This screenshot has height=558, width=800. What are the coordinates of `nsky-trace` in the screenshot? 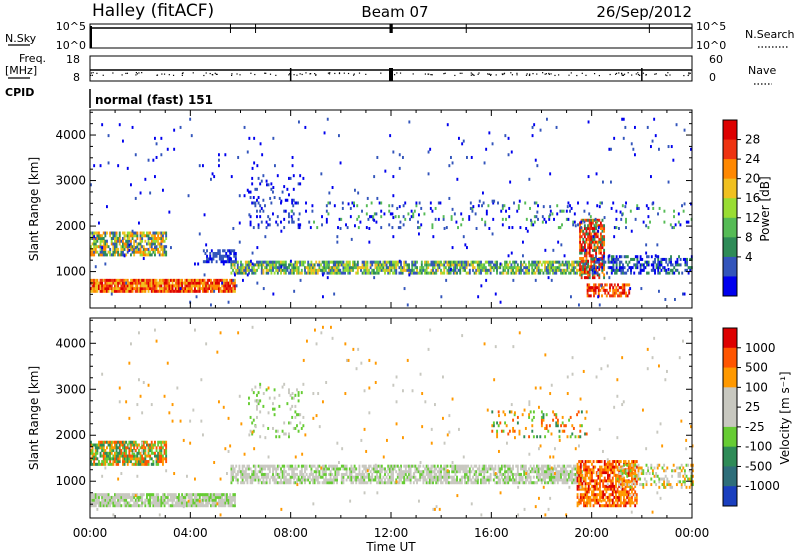 It's located at (391, 36).